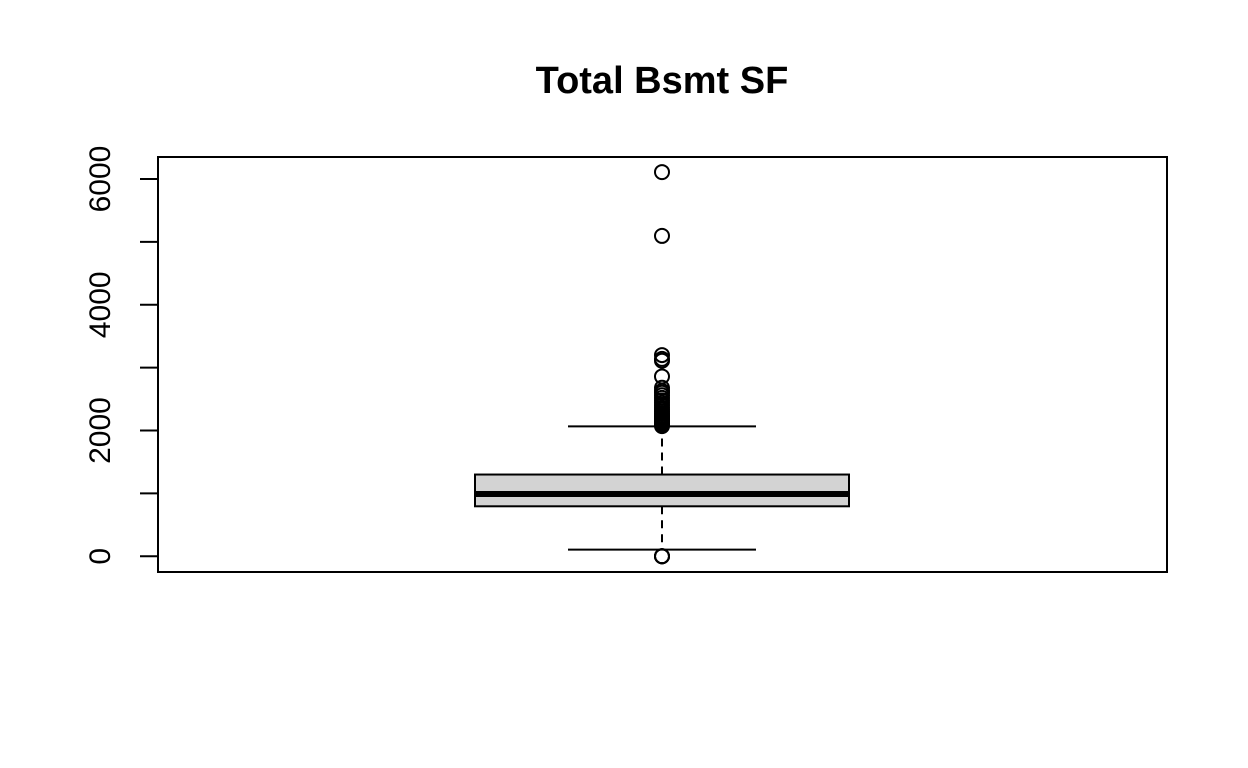 The width and height of the screenshot is (1248, 768). What do you see at coordinates (100, 556) in the screenshot?
I see `y-tick-label: 0` at bounding box center [100, 556].